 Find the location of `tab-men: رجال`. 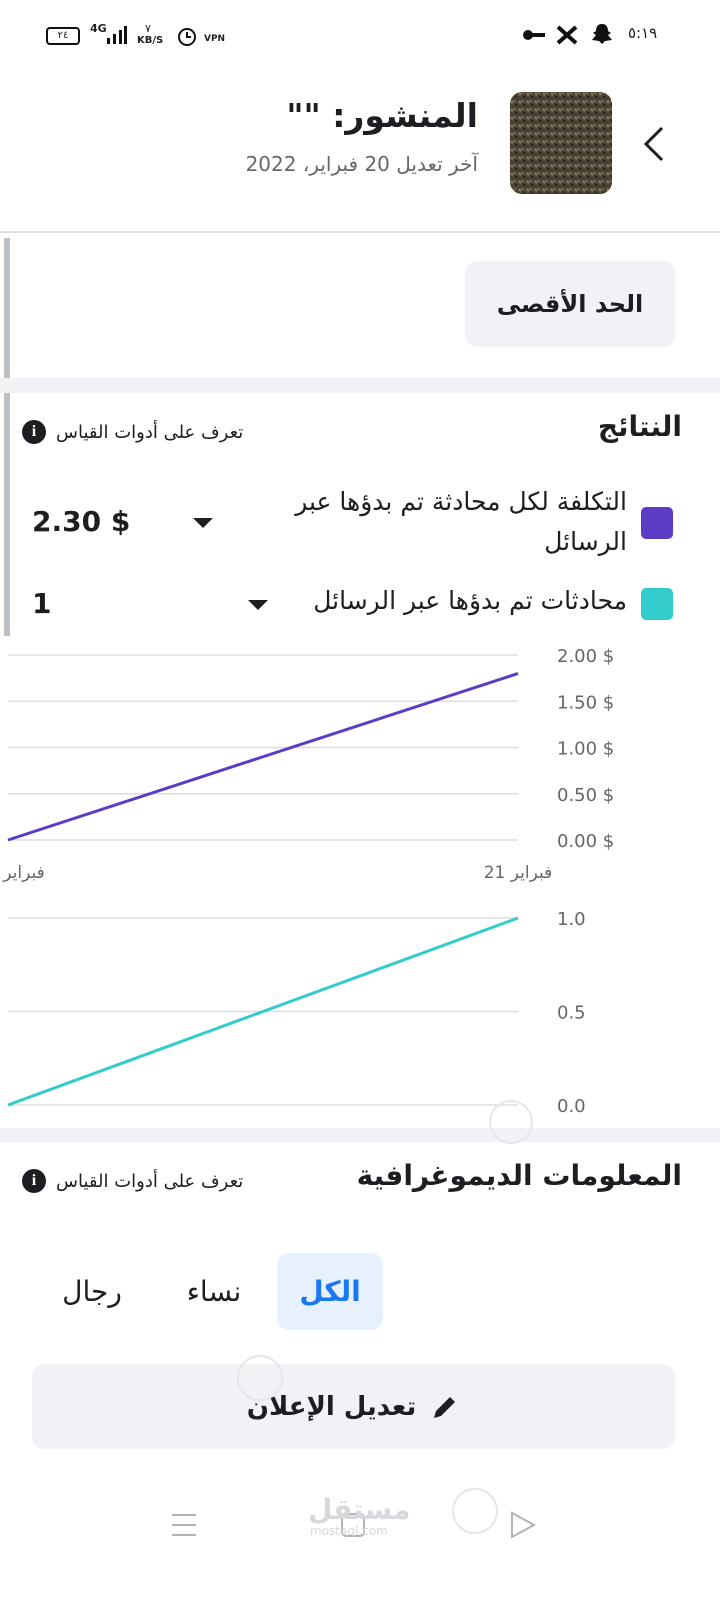

tab-men: رجال is located at coordinates (92, 1291).